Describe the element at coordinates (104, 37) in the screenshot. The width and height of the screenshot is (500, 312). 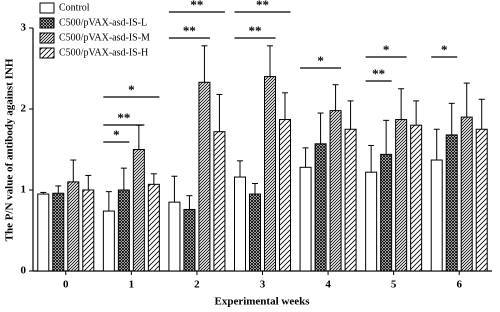
I see `legend-label: C500/pVAX-asd-IS-M` at that location.